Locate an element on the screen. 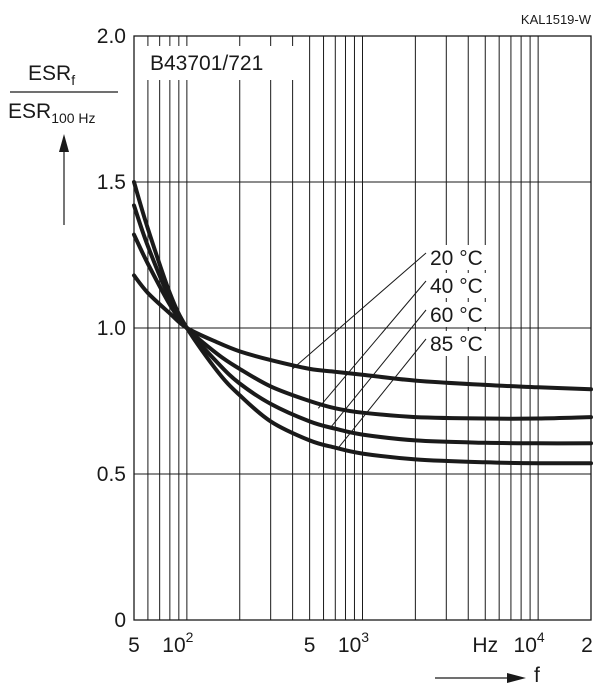 This screenshot has width=601, height=686. x-tick-1000: 10³ is located at coordinates (353, 643).